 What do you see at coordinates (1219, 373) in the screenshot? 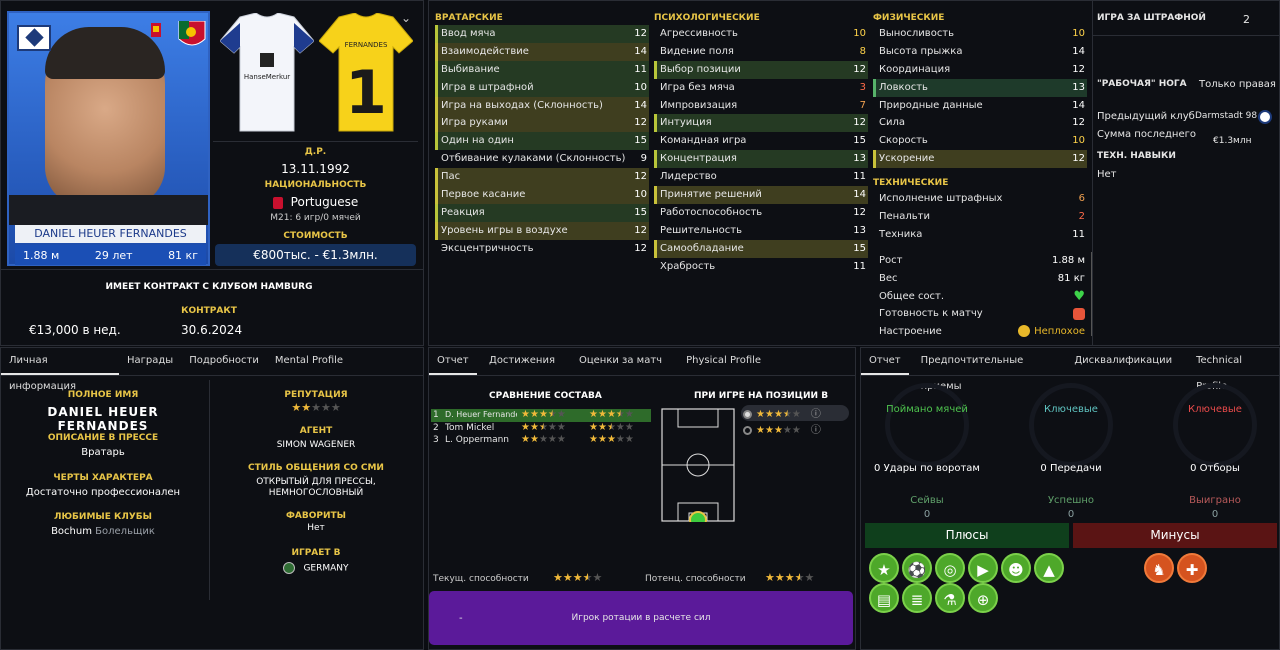
I see `tab-technical-profile: Technical Profile` at bounding box center [1219, 373].